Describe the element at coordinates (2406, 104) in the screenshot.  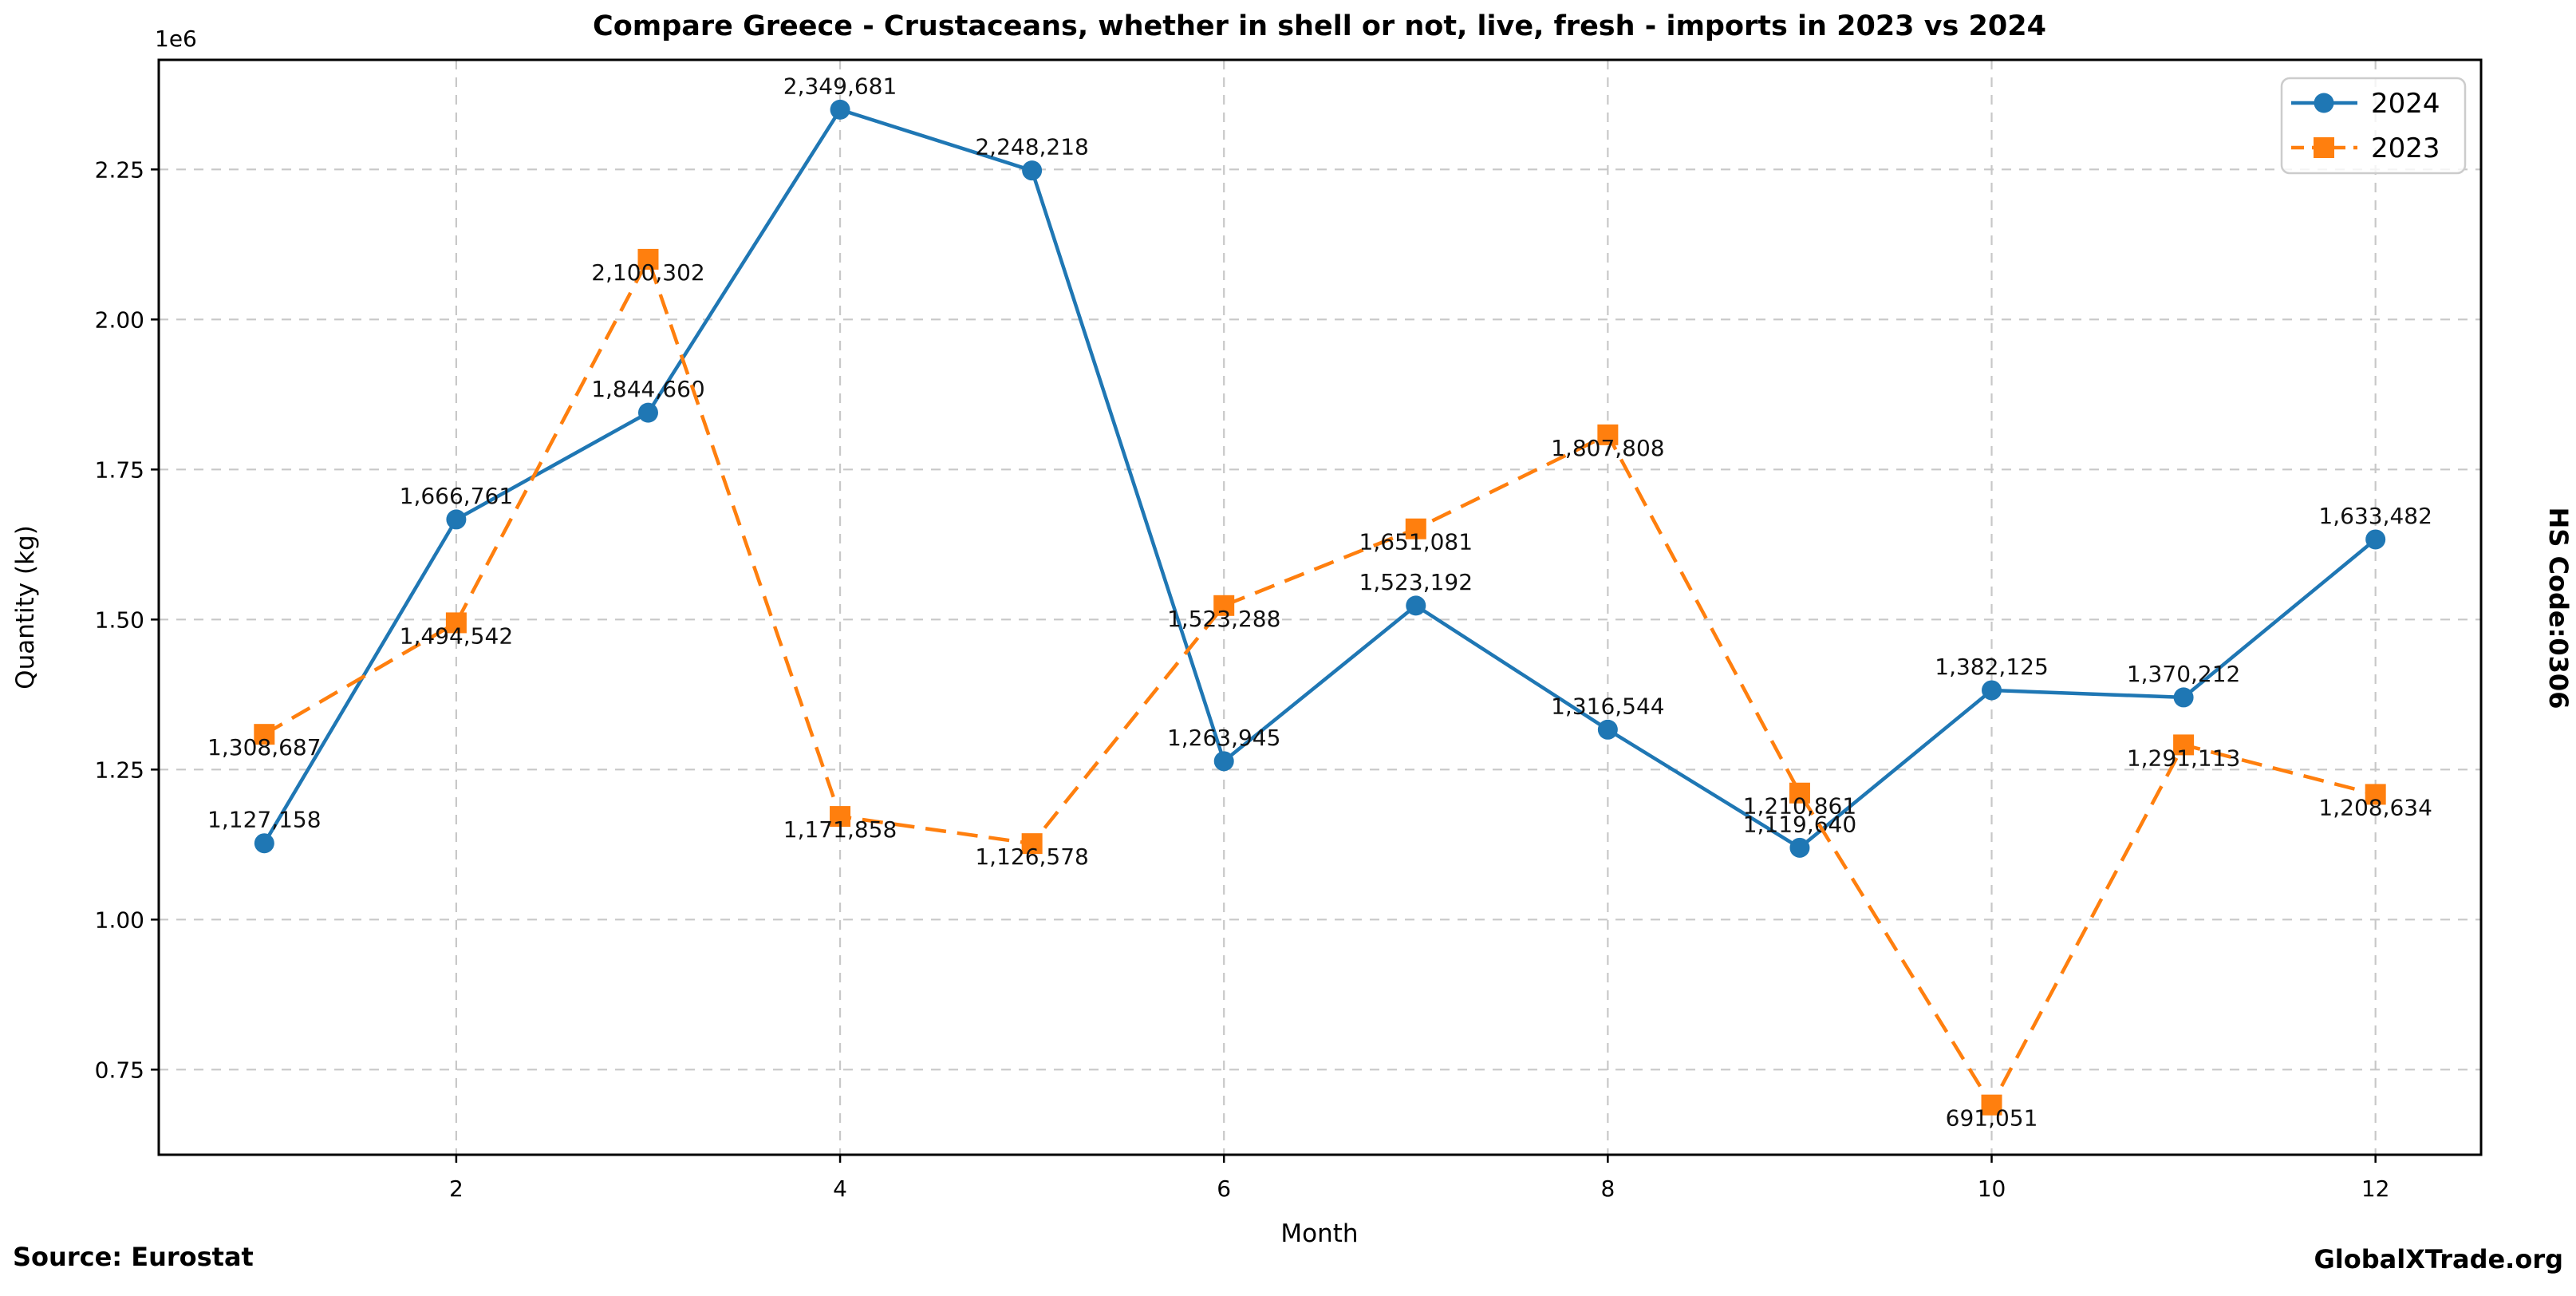
I see `legend-entry-label: 2024` at that location.